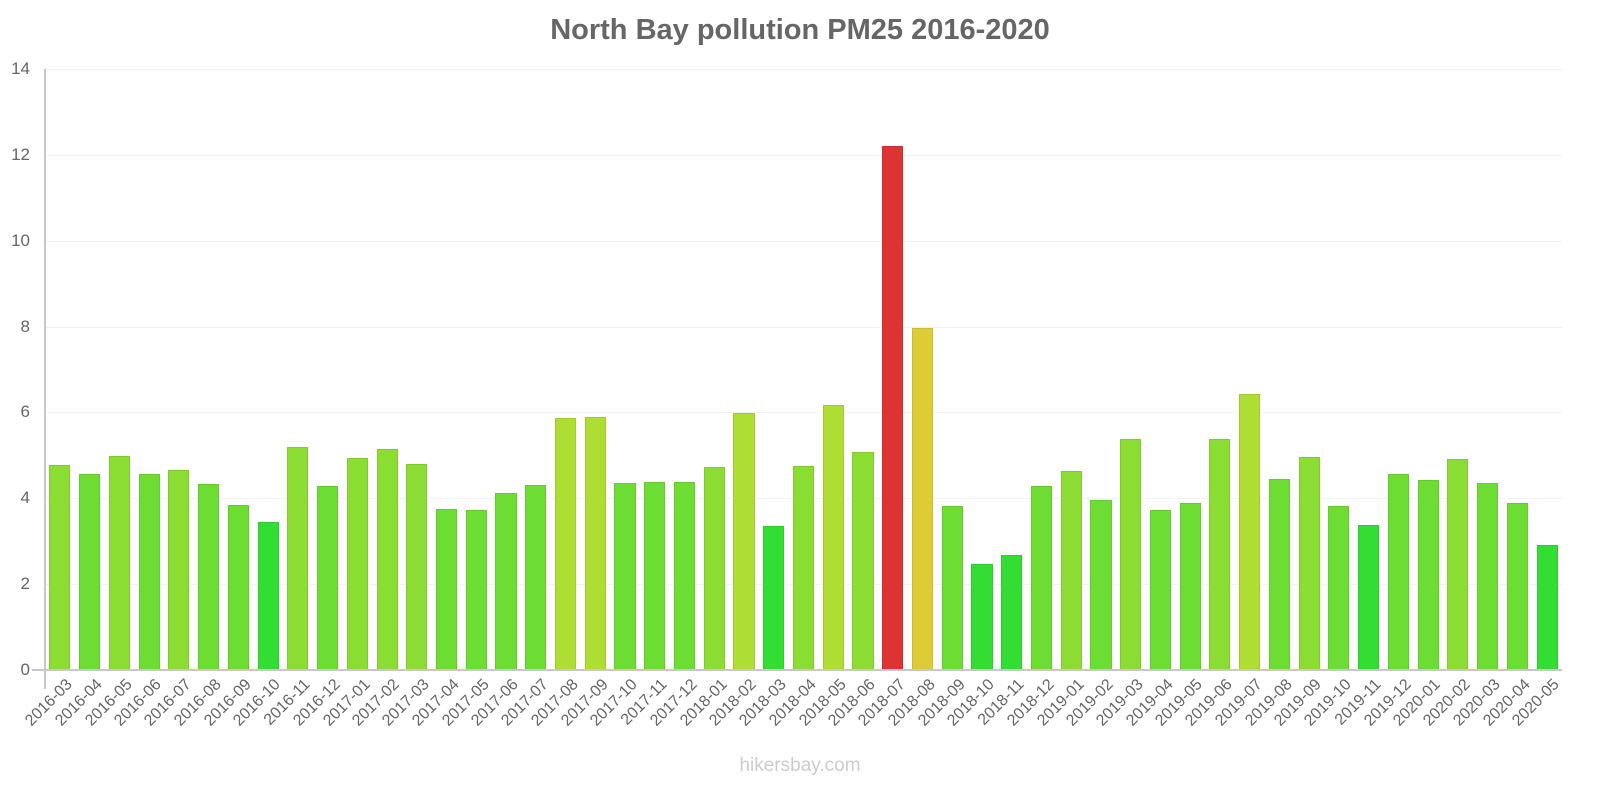 The height and width of the screenshot is (800, 1600). What do you see at coordinates (20, 154) in the screenshot?
I see `y-tick-label: 12` at bounding box center [20, 154].